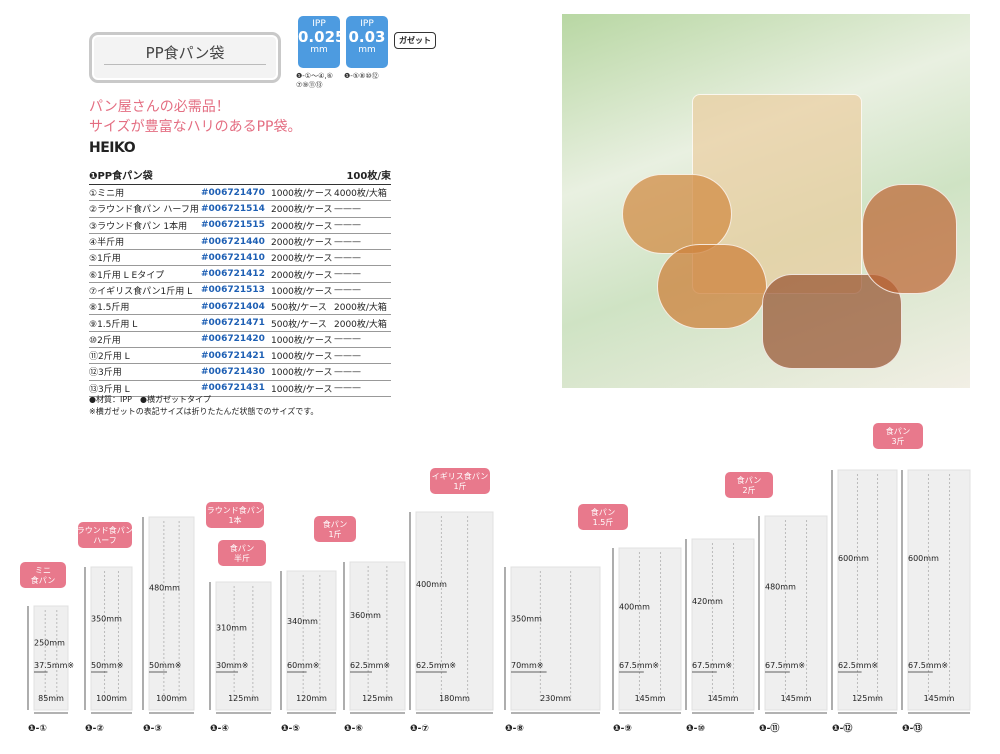  I want to click on bread-roll-shape, so click(677, 214).